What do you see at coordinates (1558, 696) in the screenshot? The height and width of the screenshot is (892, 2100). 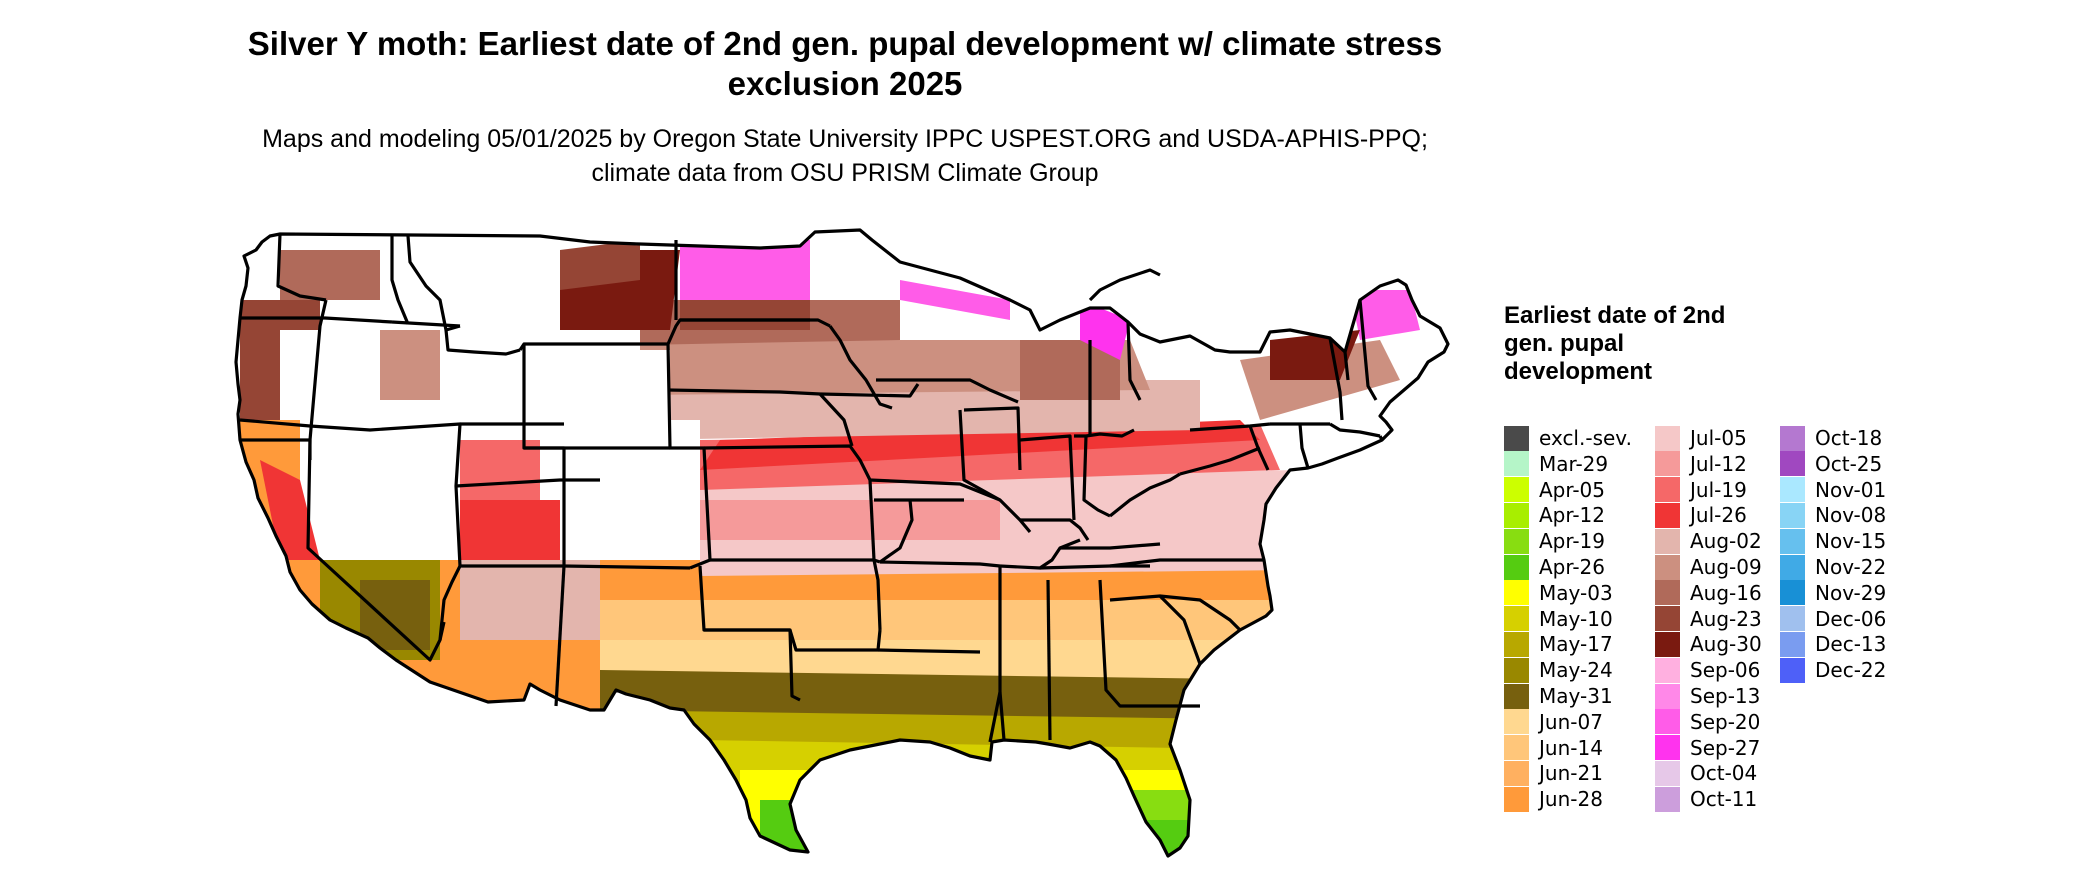 I see `legend-item: May-31` at bounding box center [1558, 696].